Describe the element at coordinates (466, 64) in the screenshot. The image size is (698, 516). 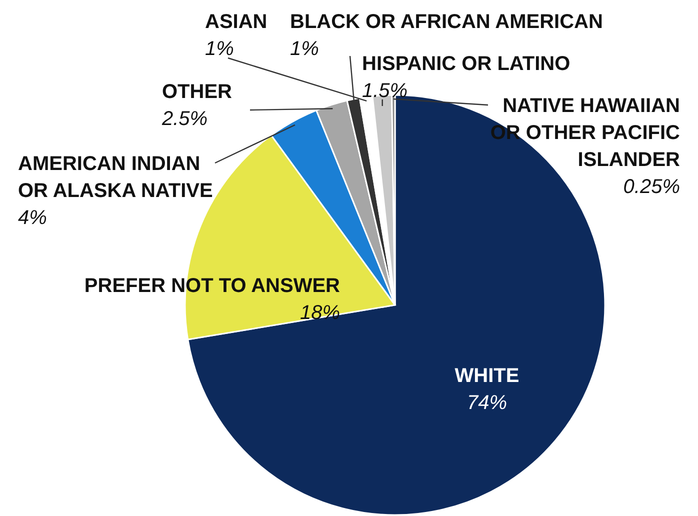
I see `slice-label: HISPANIC OR LATINO` at that location.